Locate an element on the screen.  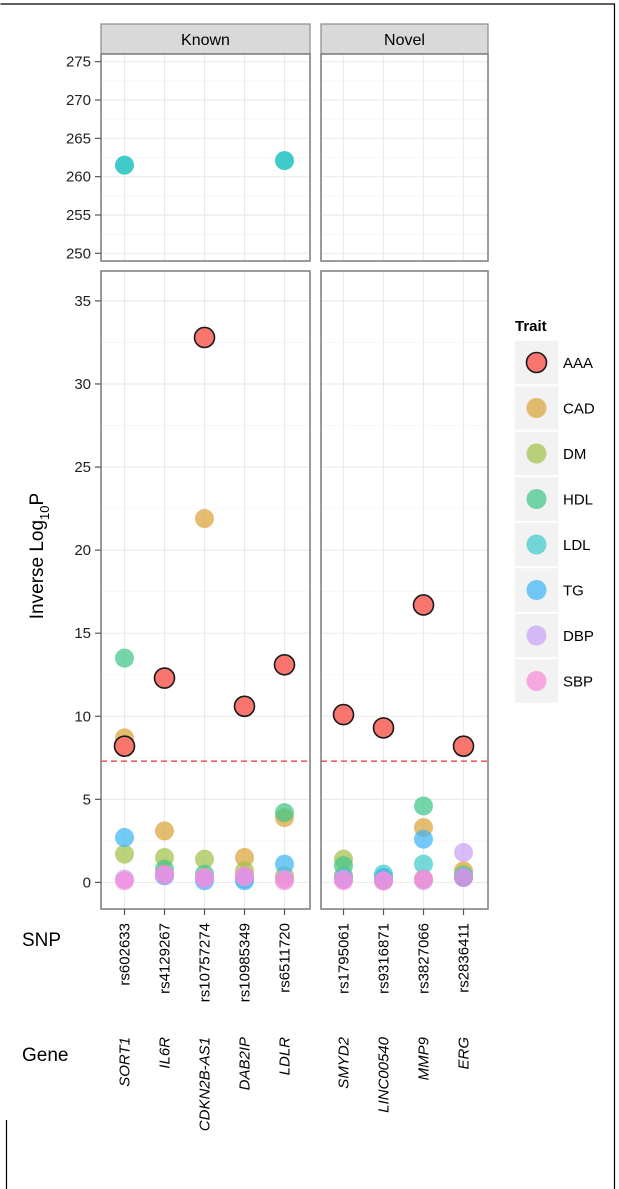
gene-label: SMYD2 is located at coordinates (344, 1062).